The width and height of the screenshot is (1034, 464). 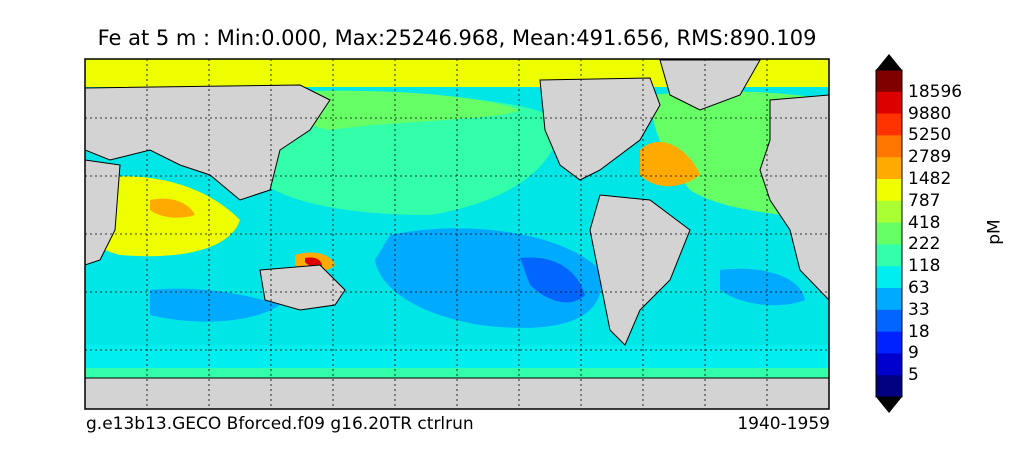 I want to click on colorbar-frame, so click(x=889, y=233).